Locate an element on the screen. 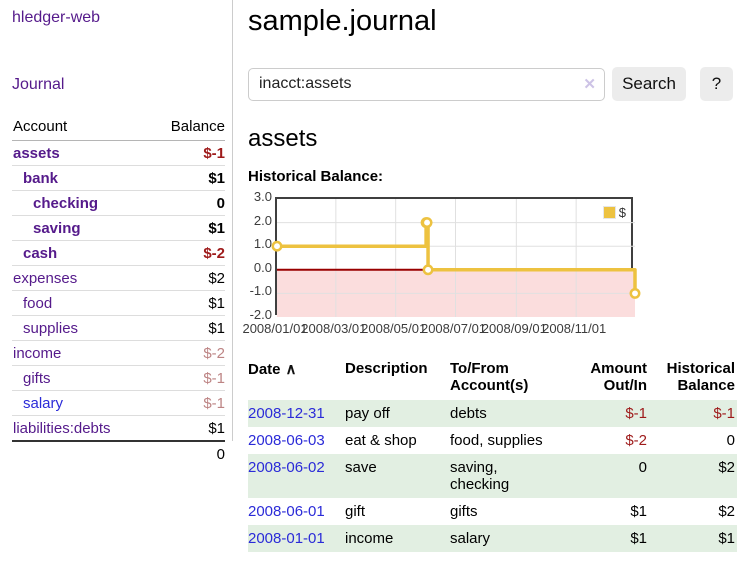  register-header-description: Description is located at coordinates (386, 368).